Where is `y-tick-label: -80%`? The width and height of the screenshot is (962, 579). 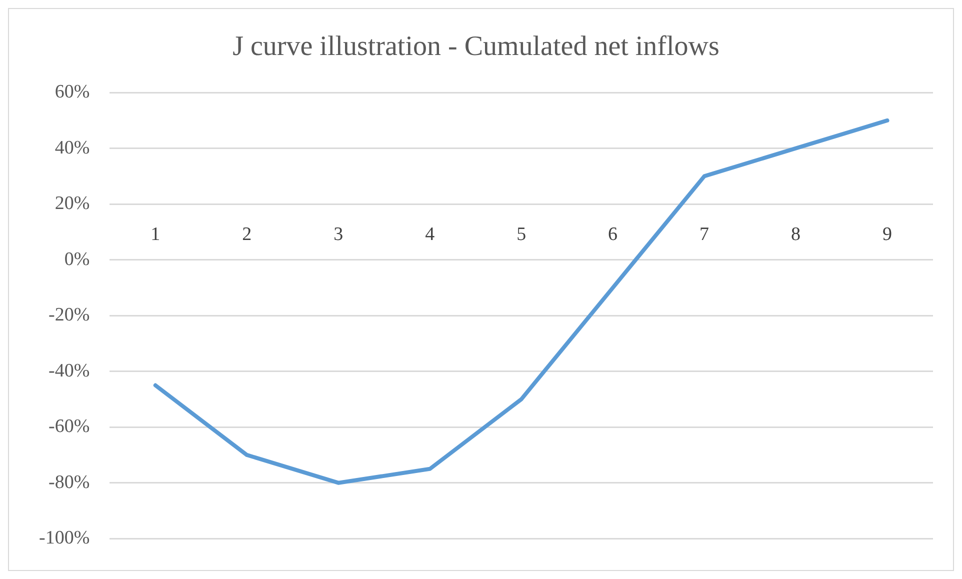
y-tick-label: -80% is located at coordinates (69, 482).